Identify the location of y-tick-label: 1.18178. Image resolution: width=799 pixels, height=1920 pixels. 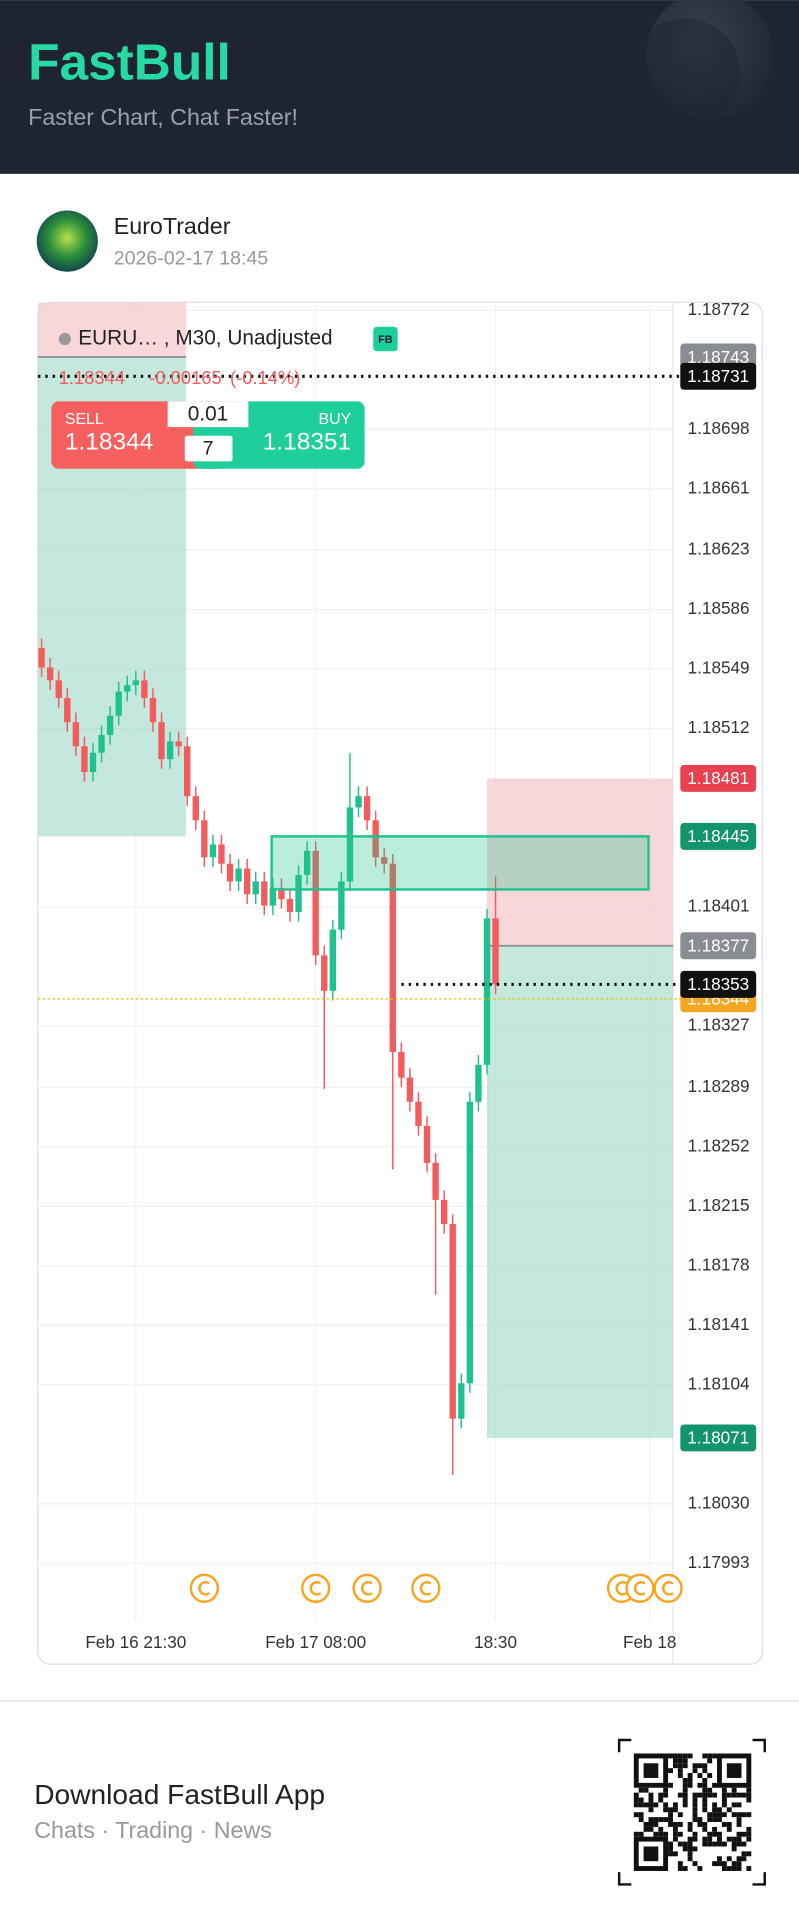
(719, 1264).